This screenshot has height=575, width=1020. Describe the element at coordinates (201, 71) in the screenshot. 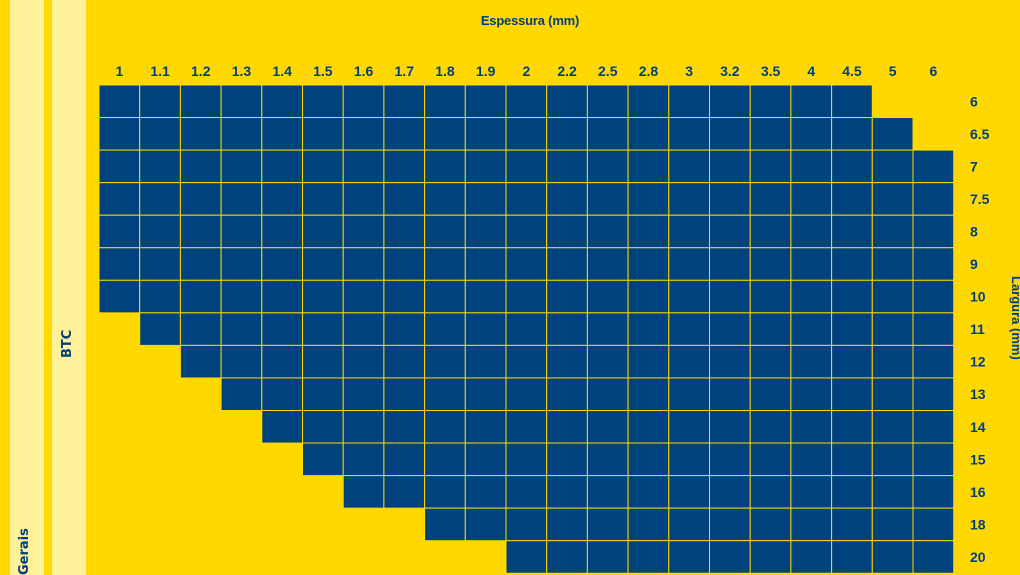

I see `x-tick-label: 1.2` at that location.